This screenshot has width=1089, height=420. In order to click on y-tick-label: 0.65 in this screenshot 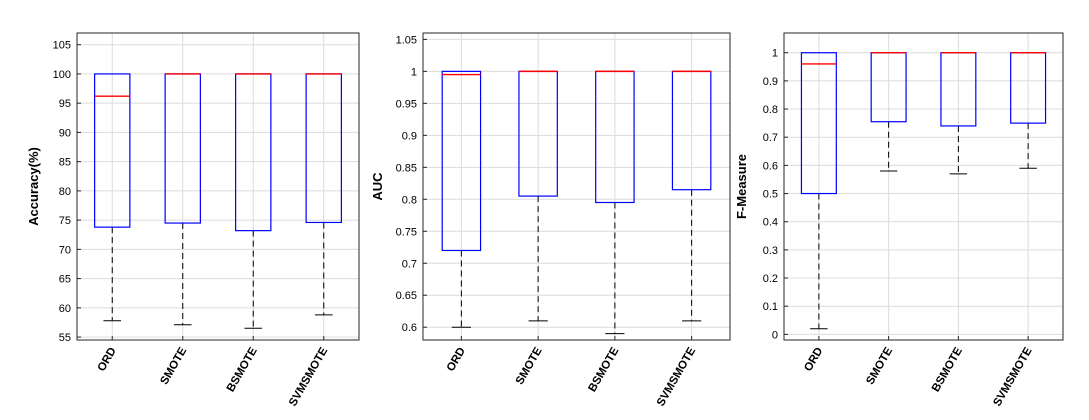, I will do `click(406, 296)`.